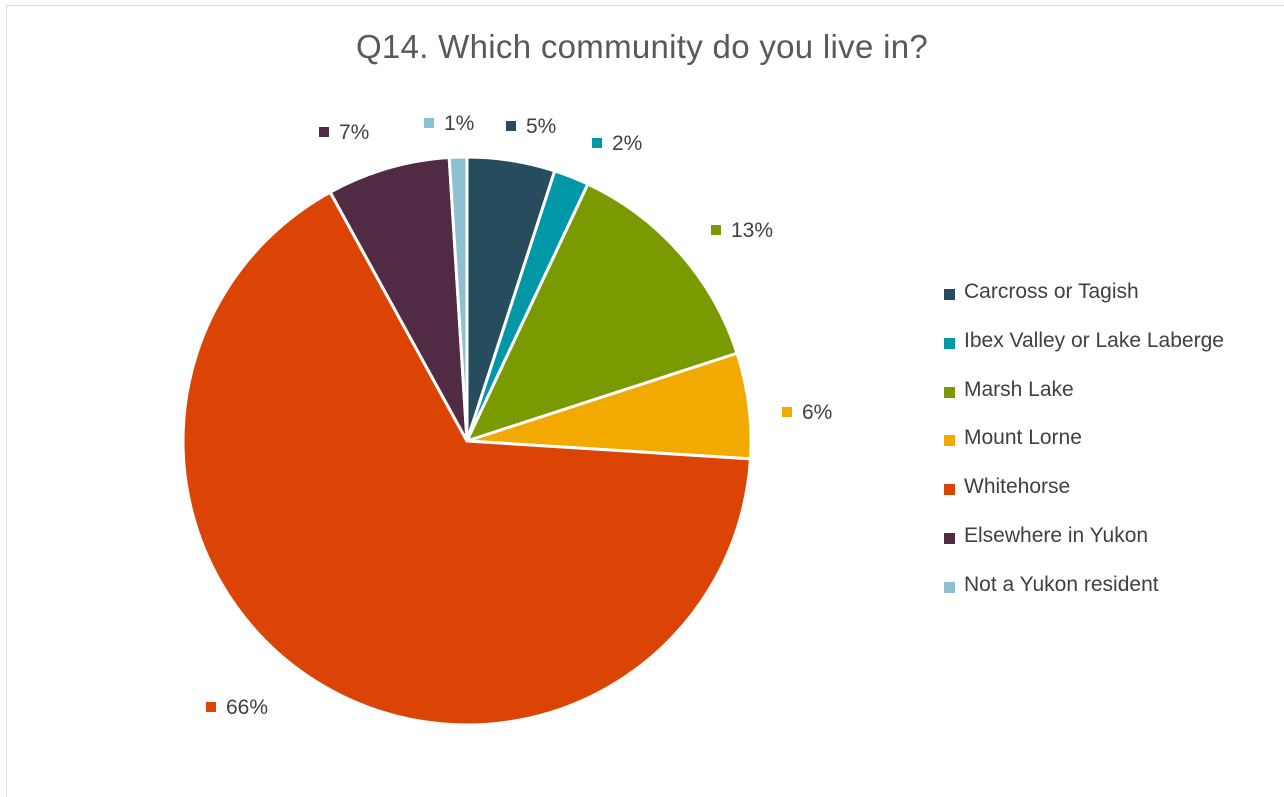 This screenshot has width=1284, height=797. I want to click on data-label-group: 1%, so click(449, 123).